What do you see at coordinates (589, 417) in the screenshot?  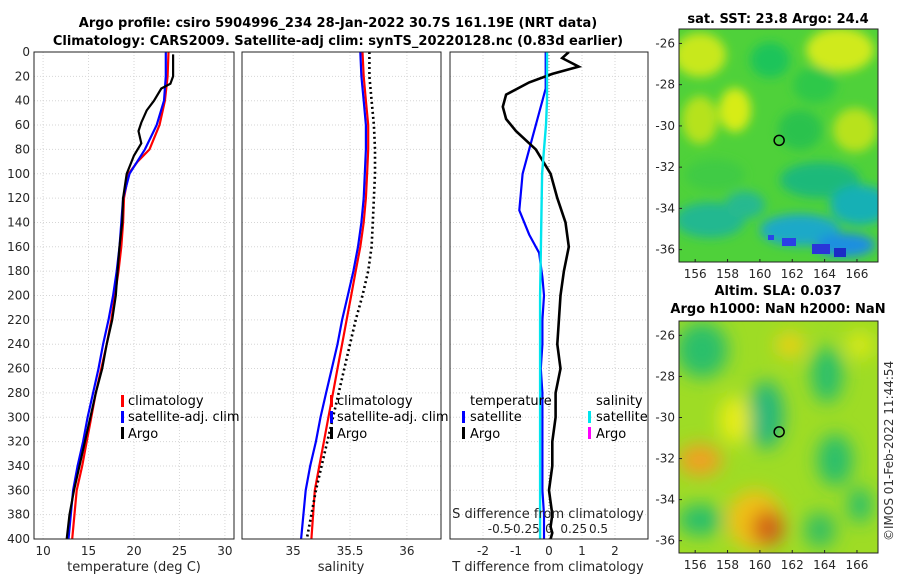 I see `legend-swatch-s-satellite` at bounding box center [589, 417].